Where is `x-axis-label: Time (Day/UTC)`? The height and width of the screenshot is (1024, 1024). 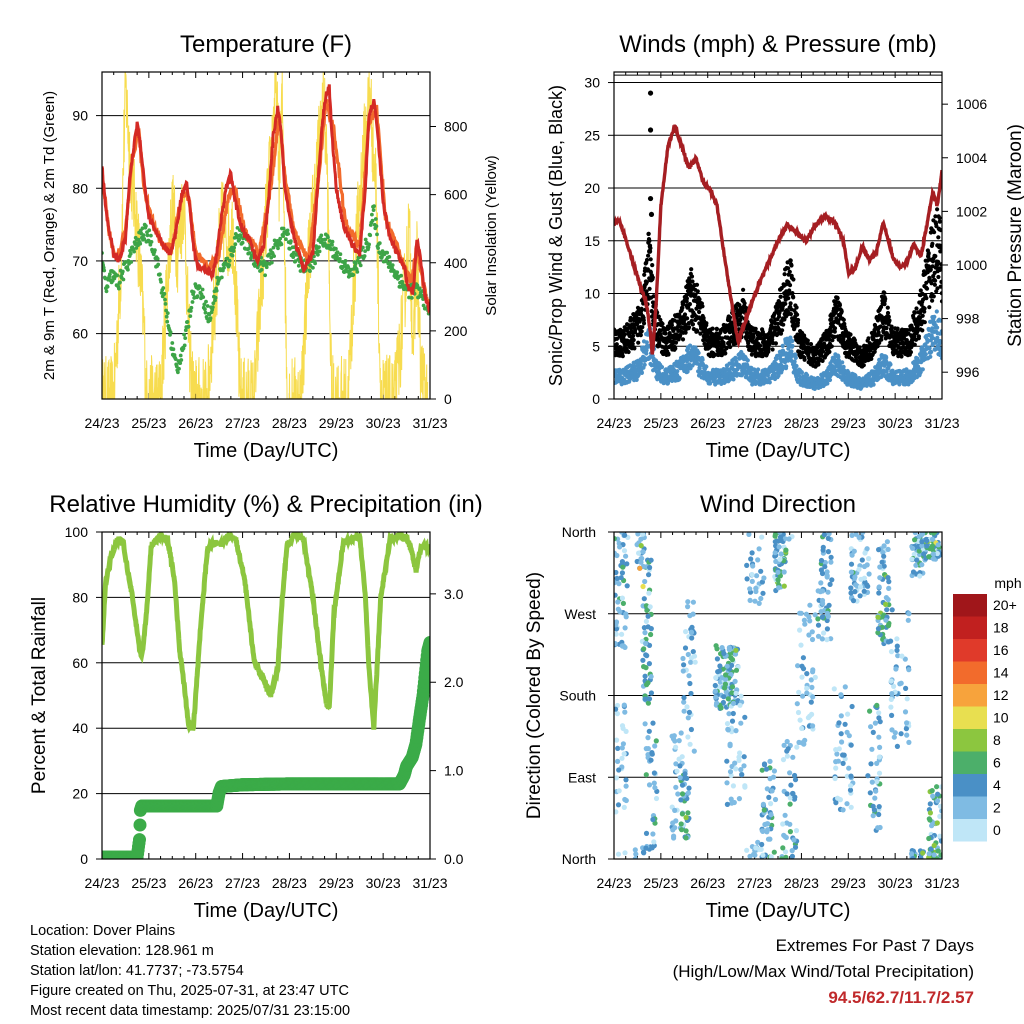 x-axis-label: Time (Day/UTC) is located at coordinates (266, 911).